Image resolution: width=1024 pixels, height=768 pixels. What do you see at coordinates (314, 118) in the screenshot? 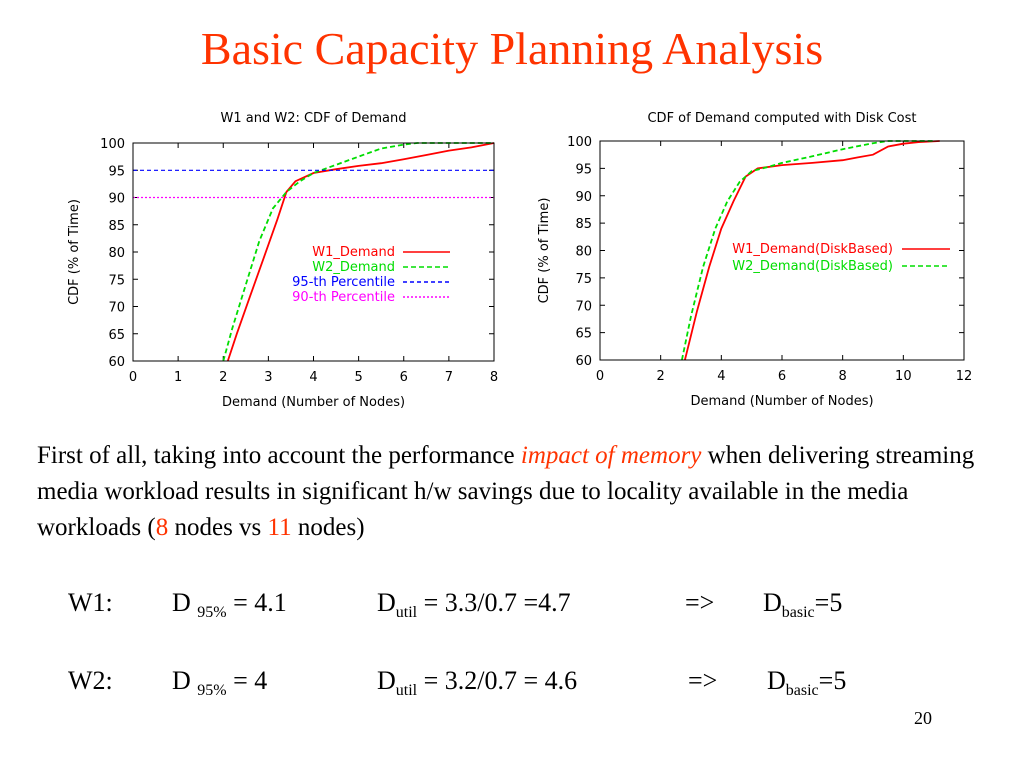
I see `chart-title: W1 and W2: CDF of Demand` at bounding box center [314, 118].